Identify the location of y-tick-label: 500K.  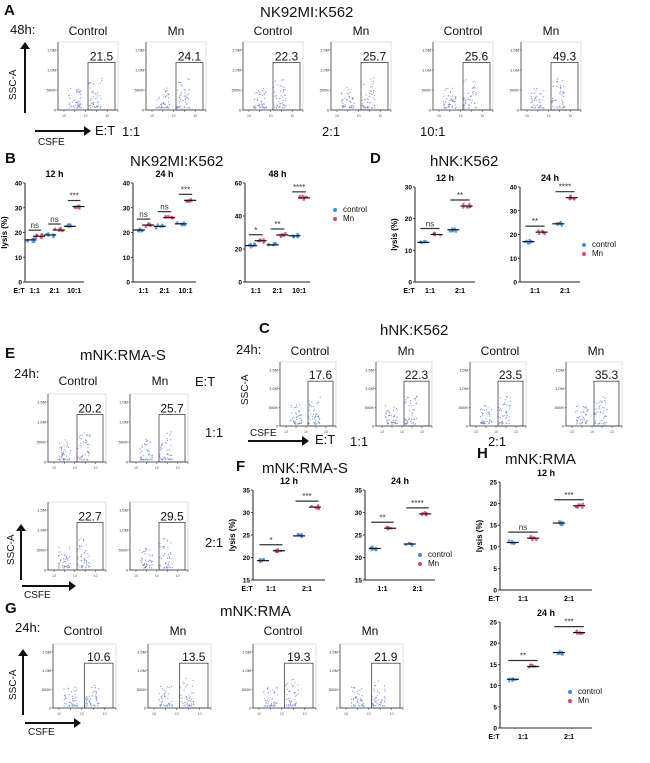
(124, 550).